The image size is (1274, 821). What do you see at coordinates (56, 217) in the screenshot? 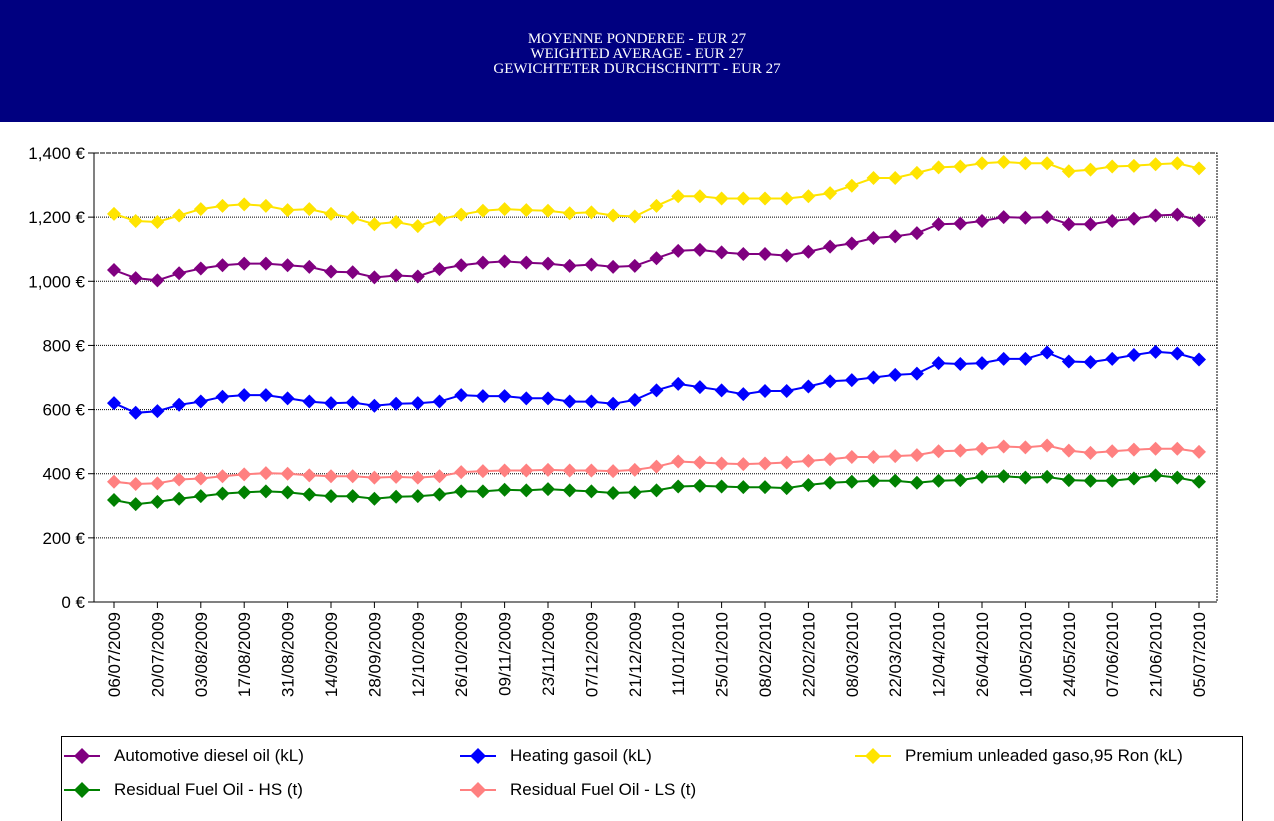
I see `y-tick-label: 1,200 €` at bounding box center [56, 217].